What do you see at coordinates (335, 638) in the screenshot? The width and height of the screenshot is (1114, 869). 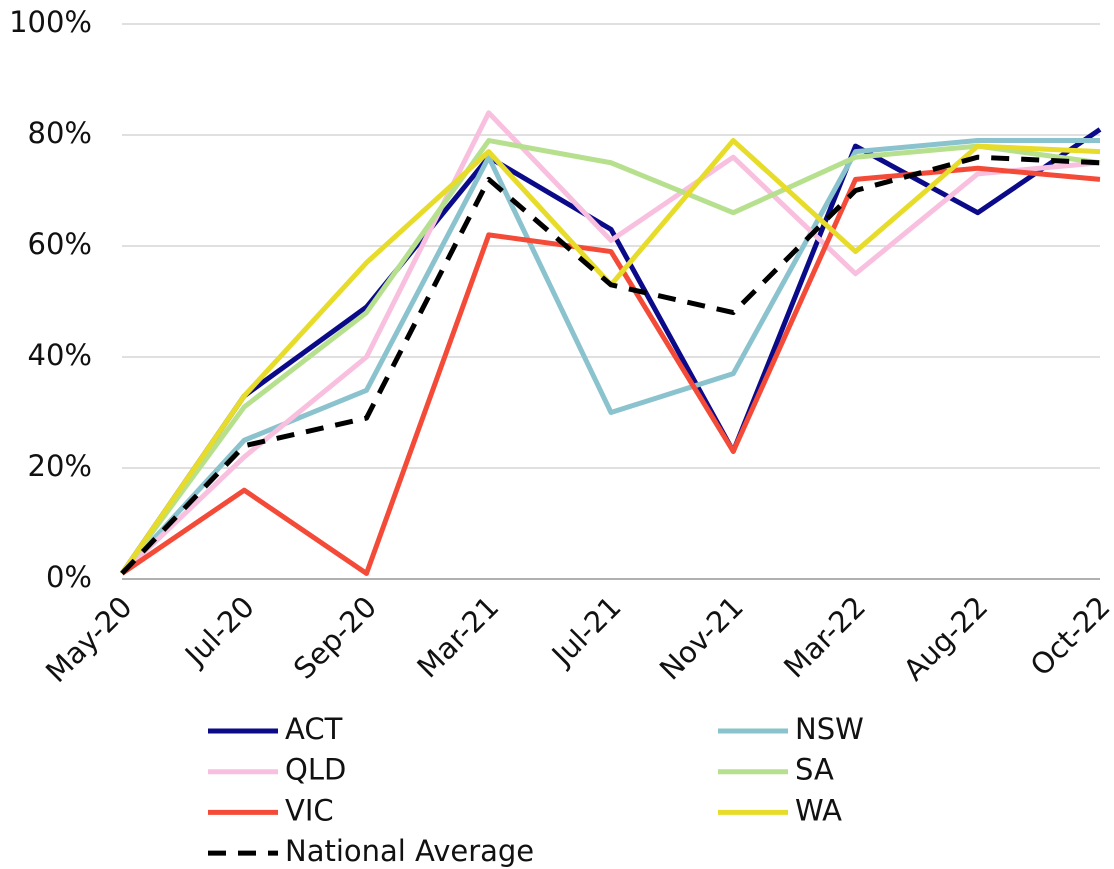 I see `x-tick-label: Sep-20` at bounding box center [335, 638].